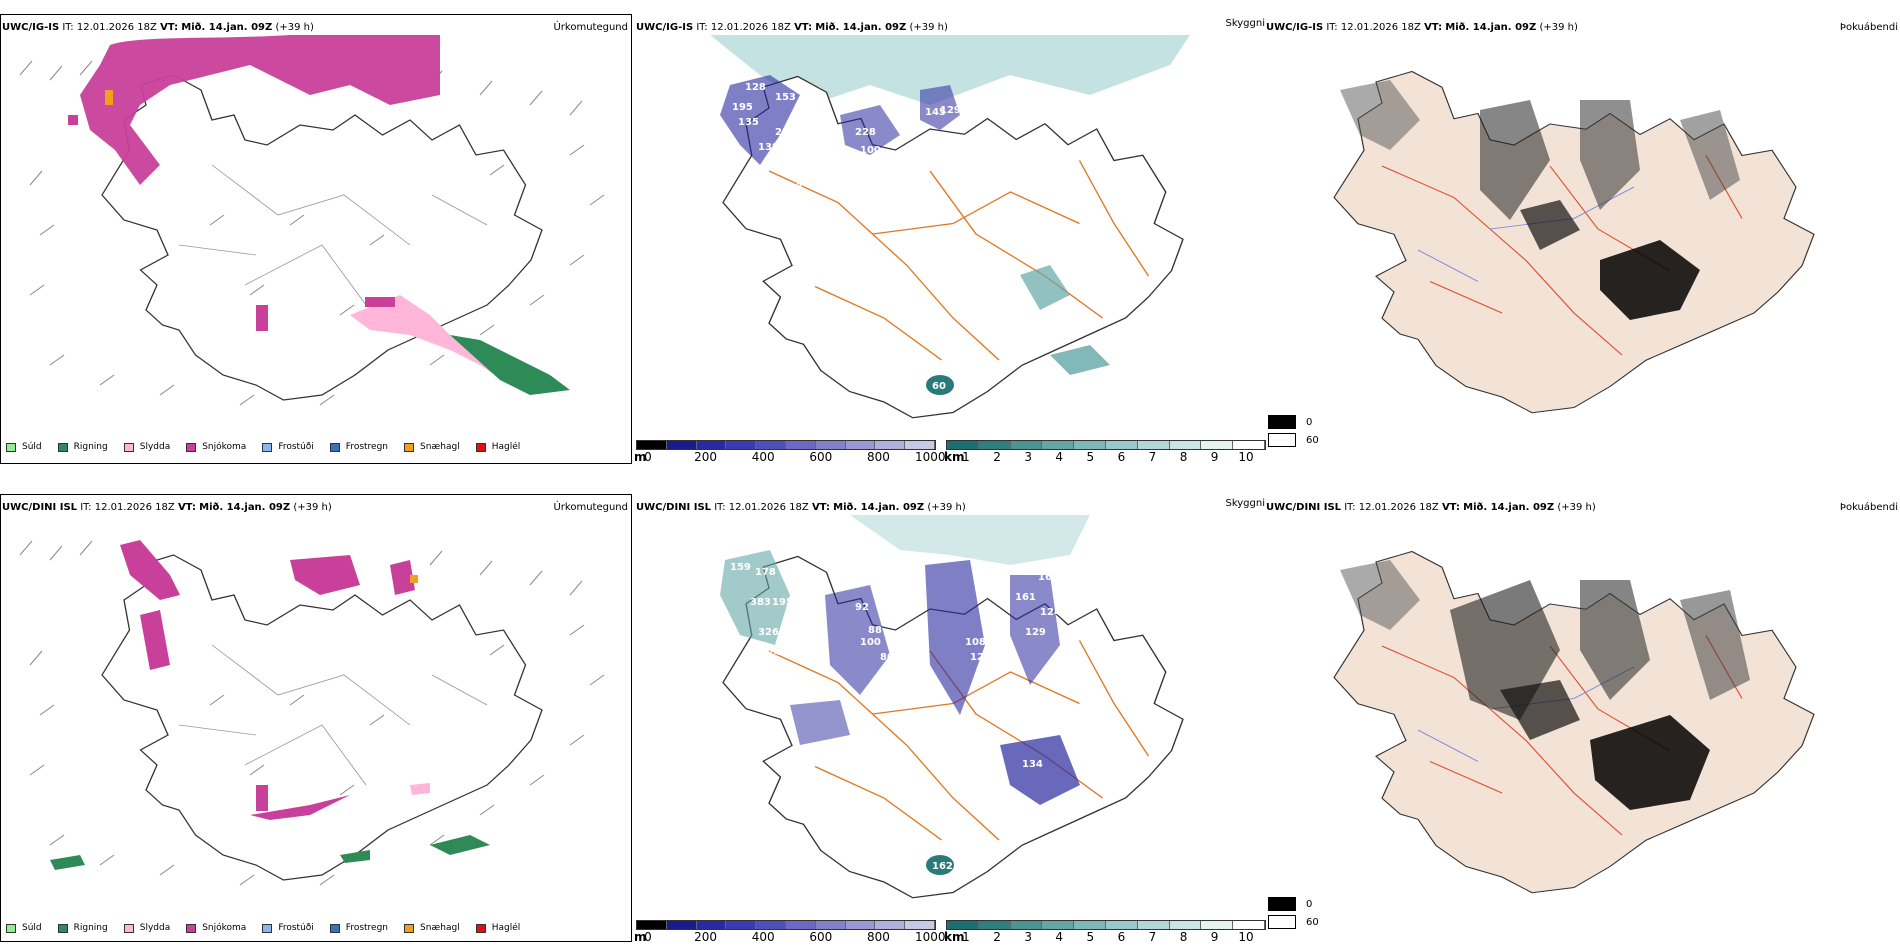 Image resolution: width=1900 pixels, height=950 pixels. What do you see at coordinates (786, 925) in the screenshot?
I see `ceiling-colorbar-bottom` at bounding box center [786, 925].